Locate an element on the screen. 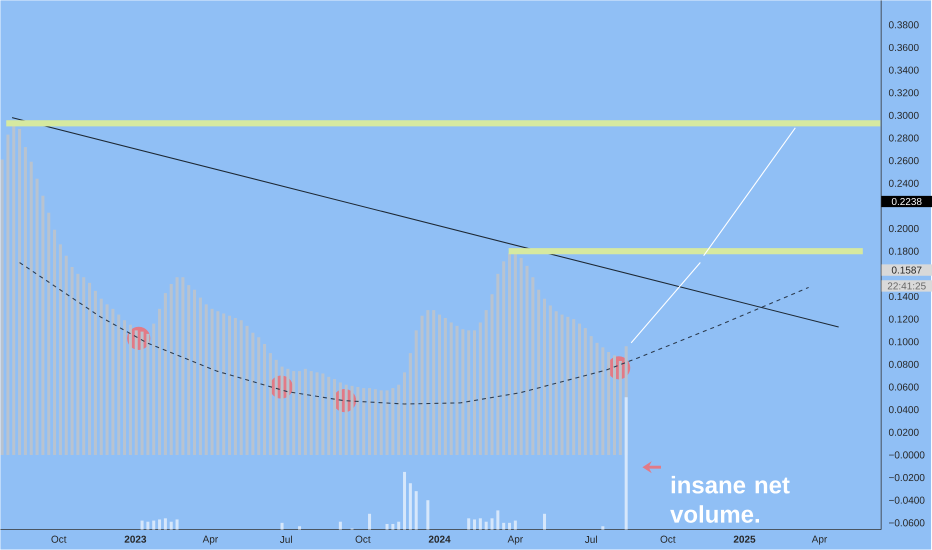 This screenshot has height=550, width=932. y-tick-label: 0.2400 is located at coordinates (903, 184).